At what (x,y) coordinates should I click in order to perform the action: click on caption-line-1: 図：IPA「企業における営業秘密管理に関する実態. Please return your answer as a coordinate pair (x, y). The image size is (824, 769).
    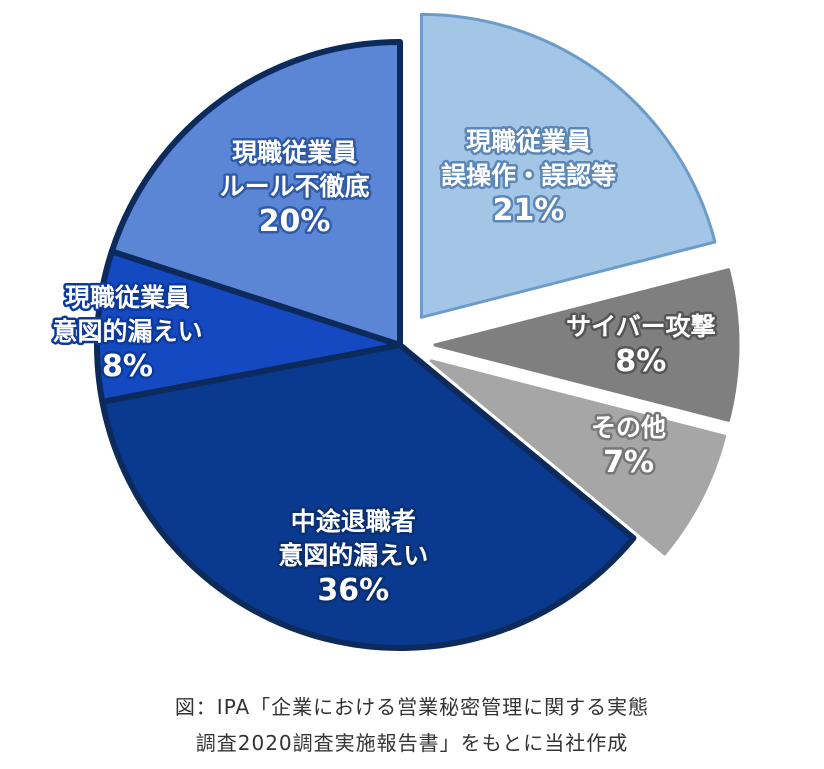
    Looking at the image, I should click on (412, 707).